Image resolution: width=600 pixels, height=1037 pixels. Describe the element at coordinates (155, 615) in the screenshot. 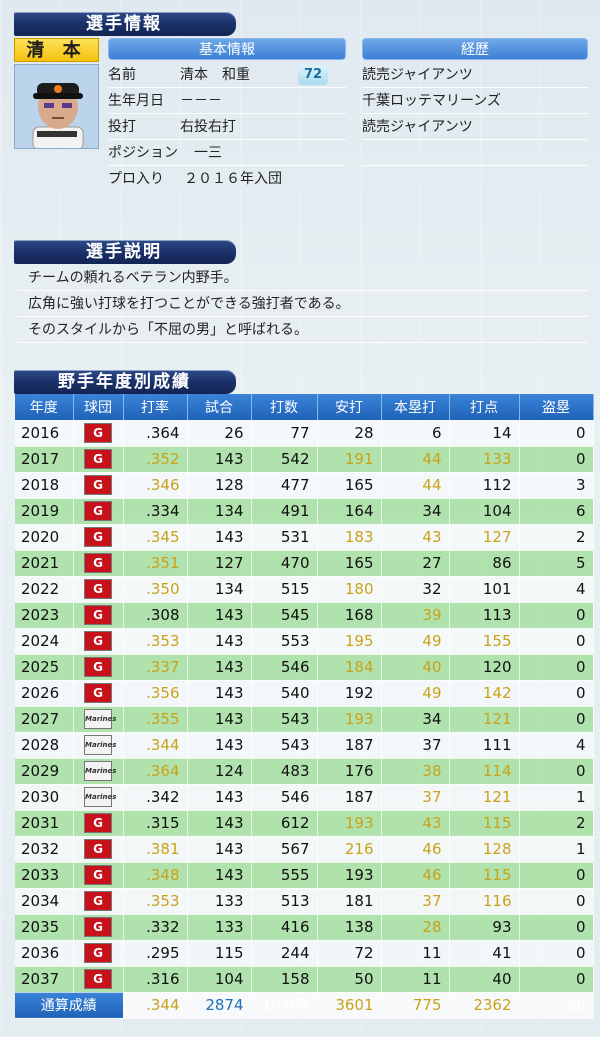

I see `stat-cell-avg: .308` at that location.